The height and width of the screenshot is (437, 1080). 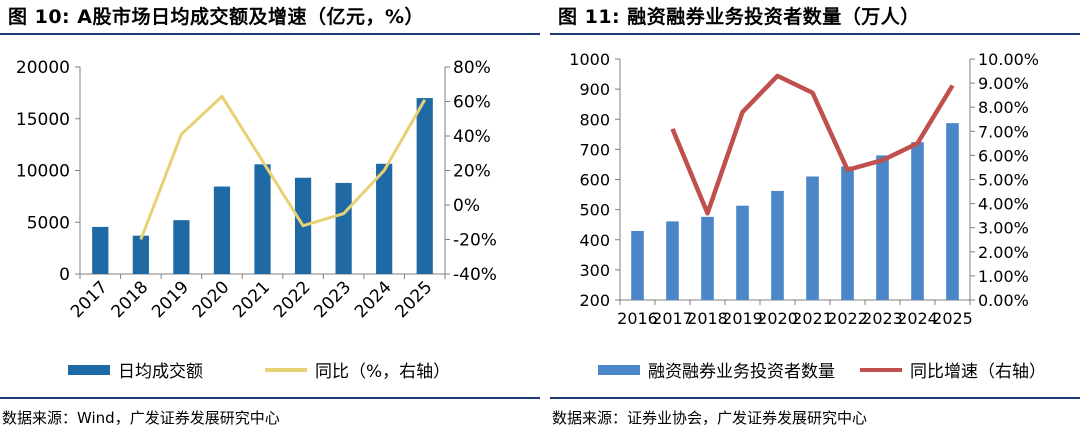 What do you see at coordinates (1003, 252) in the screenshot?
I see `right-chart-right-tick-label: 2.00%` at bounding box center [1003, 252].